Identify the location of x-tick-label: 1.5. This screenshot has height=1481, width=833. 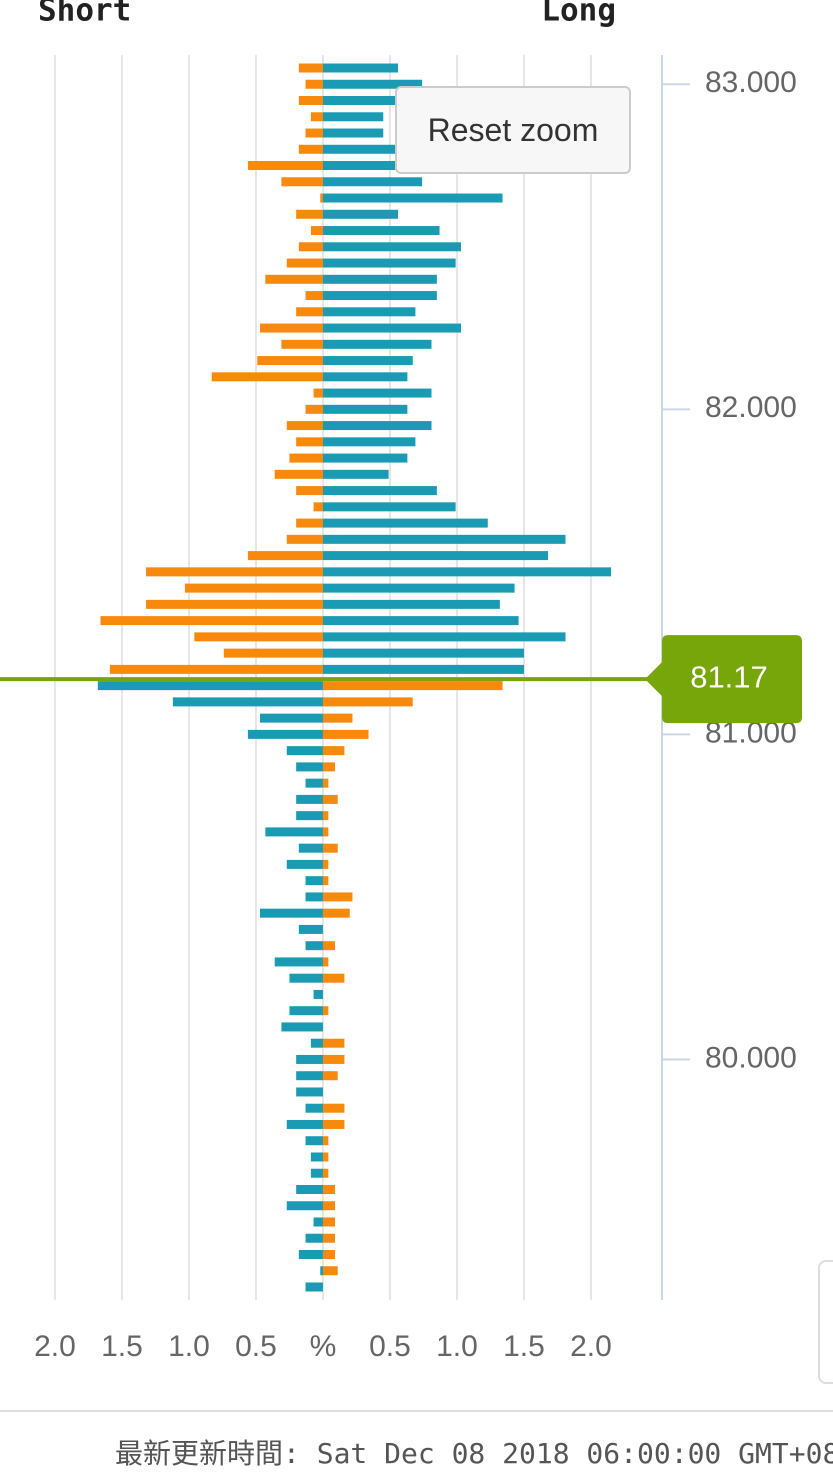
(122, 1346).